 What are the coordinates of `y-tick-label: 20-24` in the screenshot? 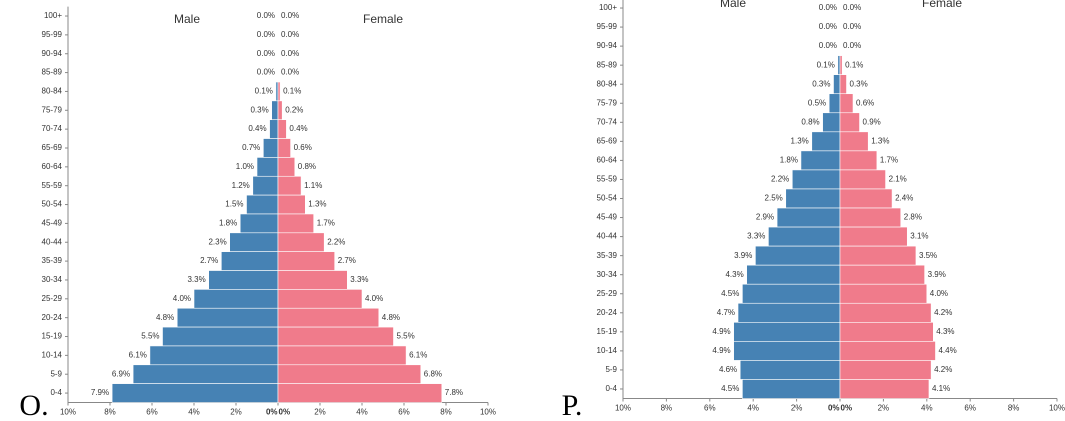 It's located at (607, 312).